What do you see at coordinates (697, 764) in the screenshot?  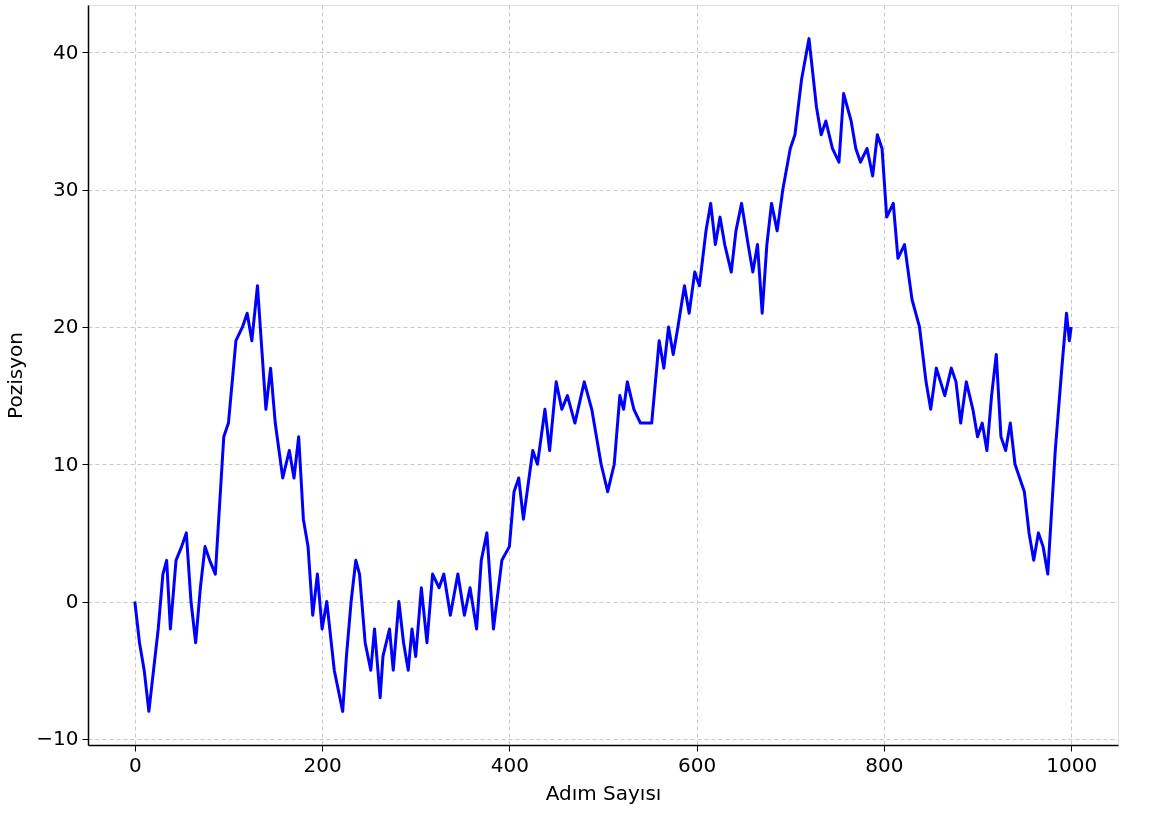 I see `x-tick-label: 600` at bounding box center [697, 764].